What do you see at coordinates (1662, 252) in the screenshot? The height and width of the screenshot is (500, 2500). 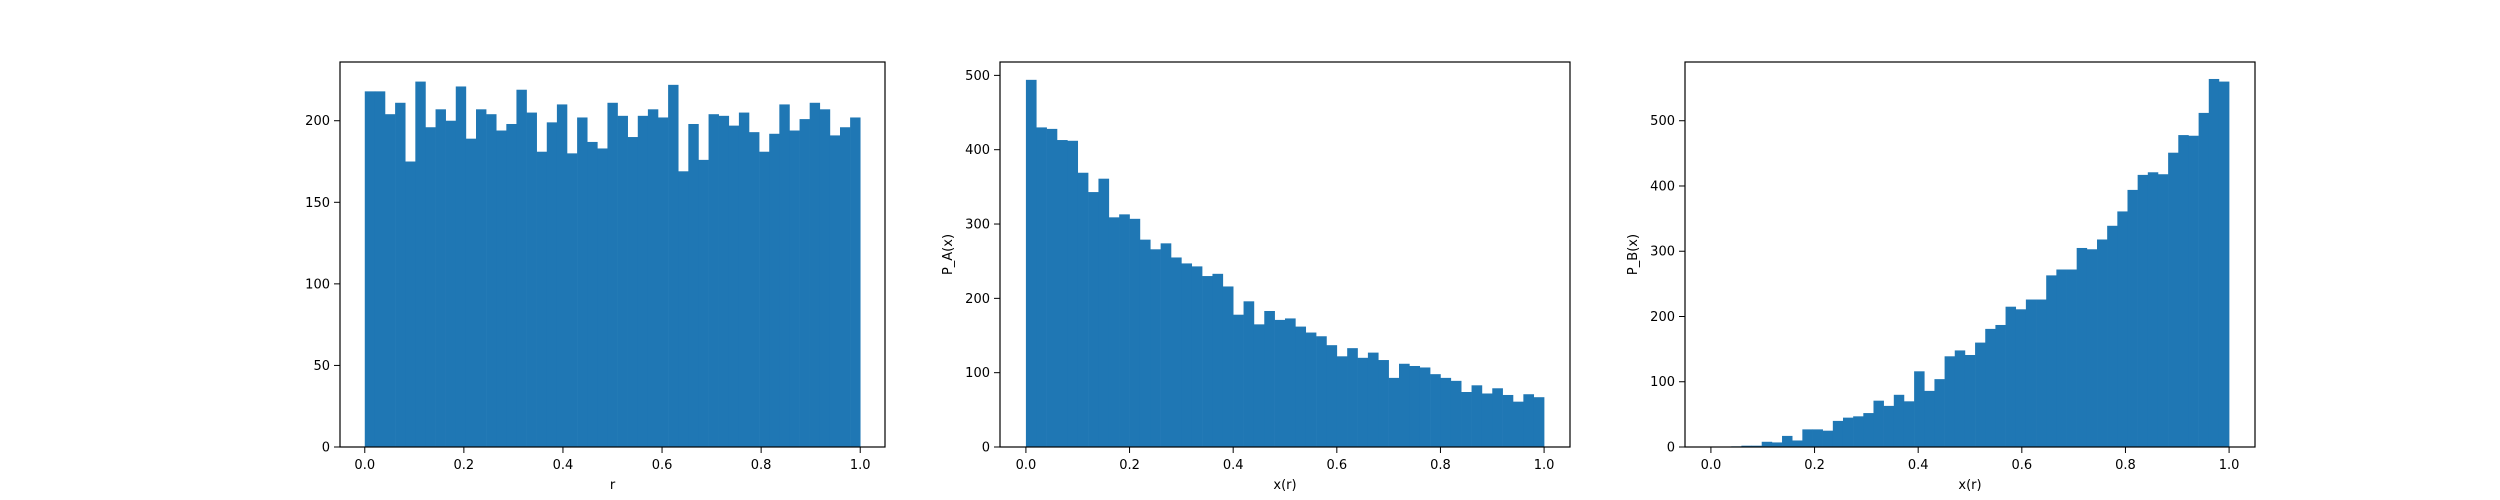 I see `y-tick-label: 300` at bounding box center [1662, 252].